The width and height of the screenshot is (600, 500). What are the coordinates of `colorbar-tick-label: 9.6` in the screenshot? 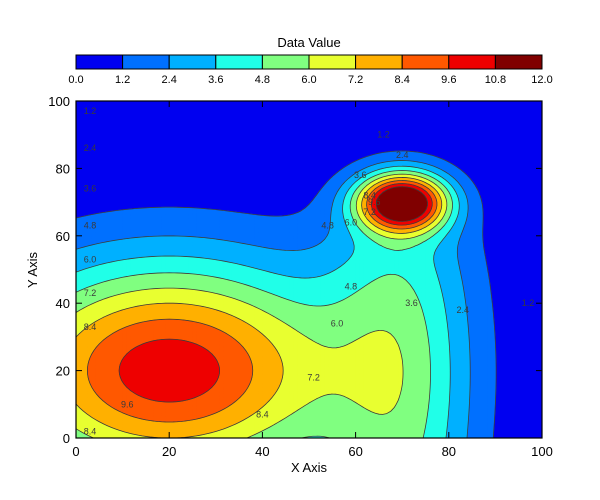 It's located at (448, 80).